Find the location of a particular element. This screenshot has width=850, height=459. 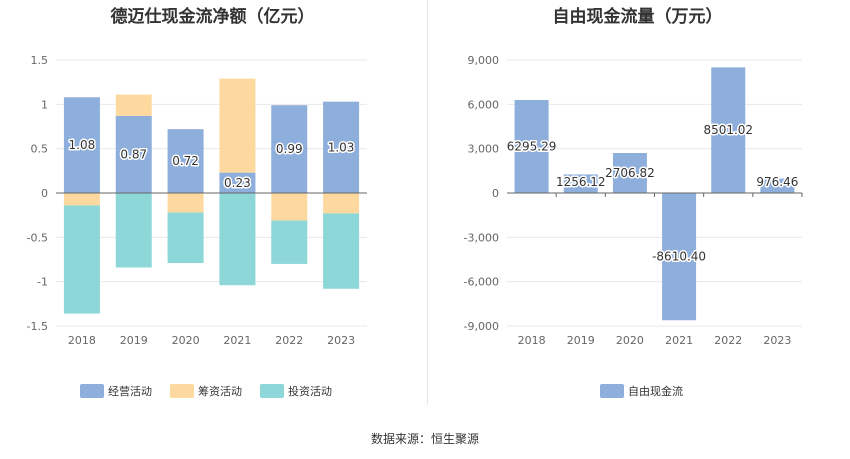

data-label: 0.23 is located at coordinates (237, 183).